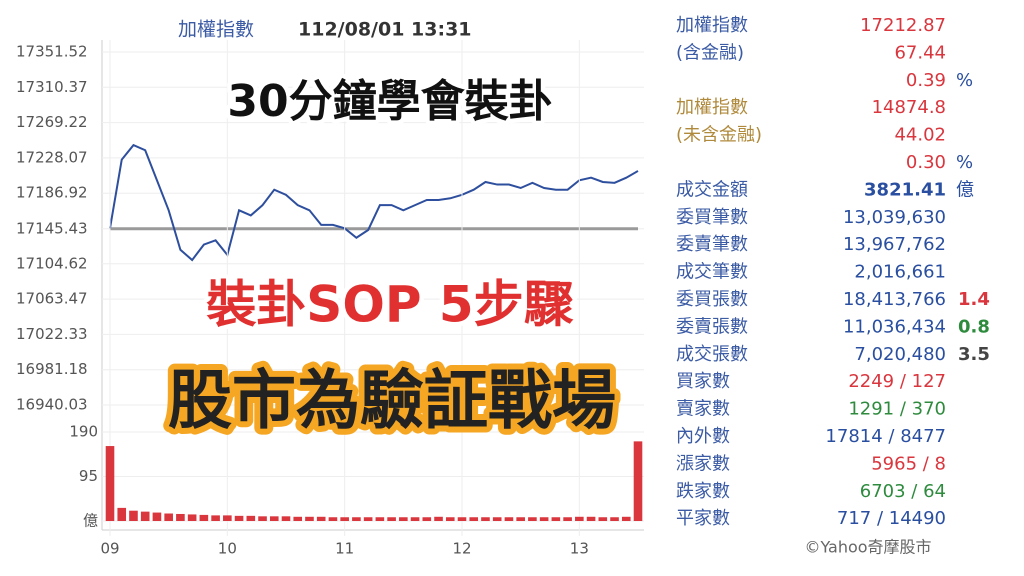 This screenshot has height=576, width=1024. Describe the element at coordinates (374, 202) in the screenshot. I see `price-line` at that location.